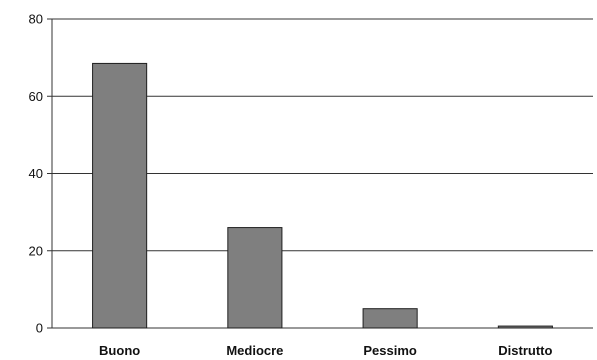 The width and height of the screenshot is (597, 360). I want to click on x-tick-label: Mediocre, so click(254, 350).